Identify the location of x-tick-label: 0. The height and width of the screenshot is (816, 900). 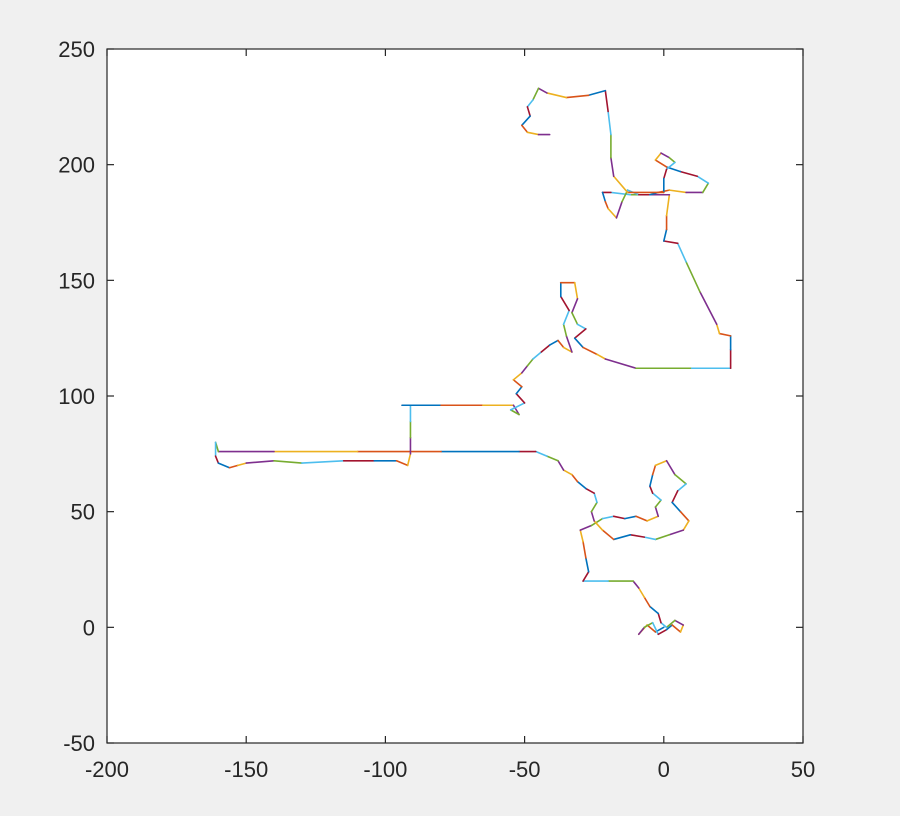
(664, 769).